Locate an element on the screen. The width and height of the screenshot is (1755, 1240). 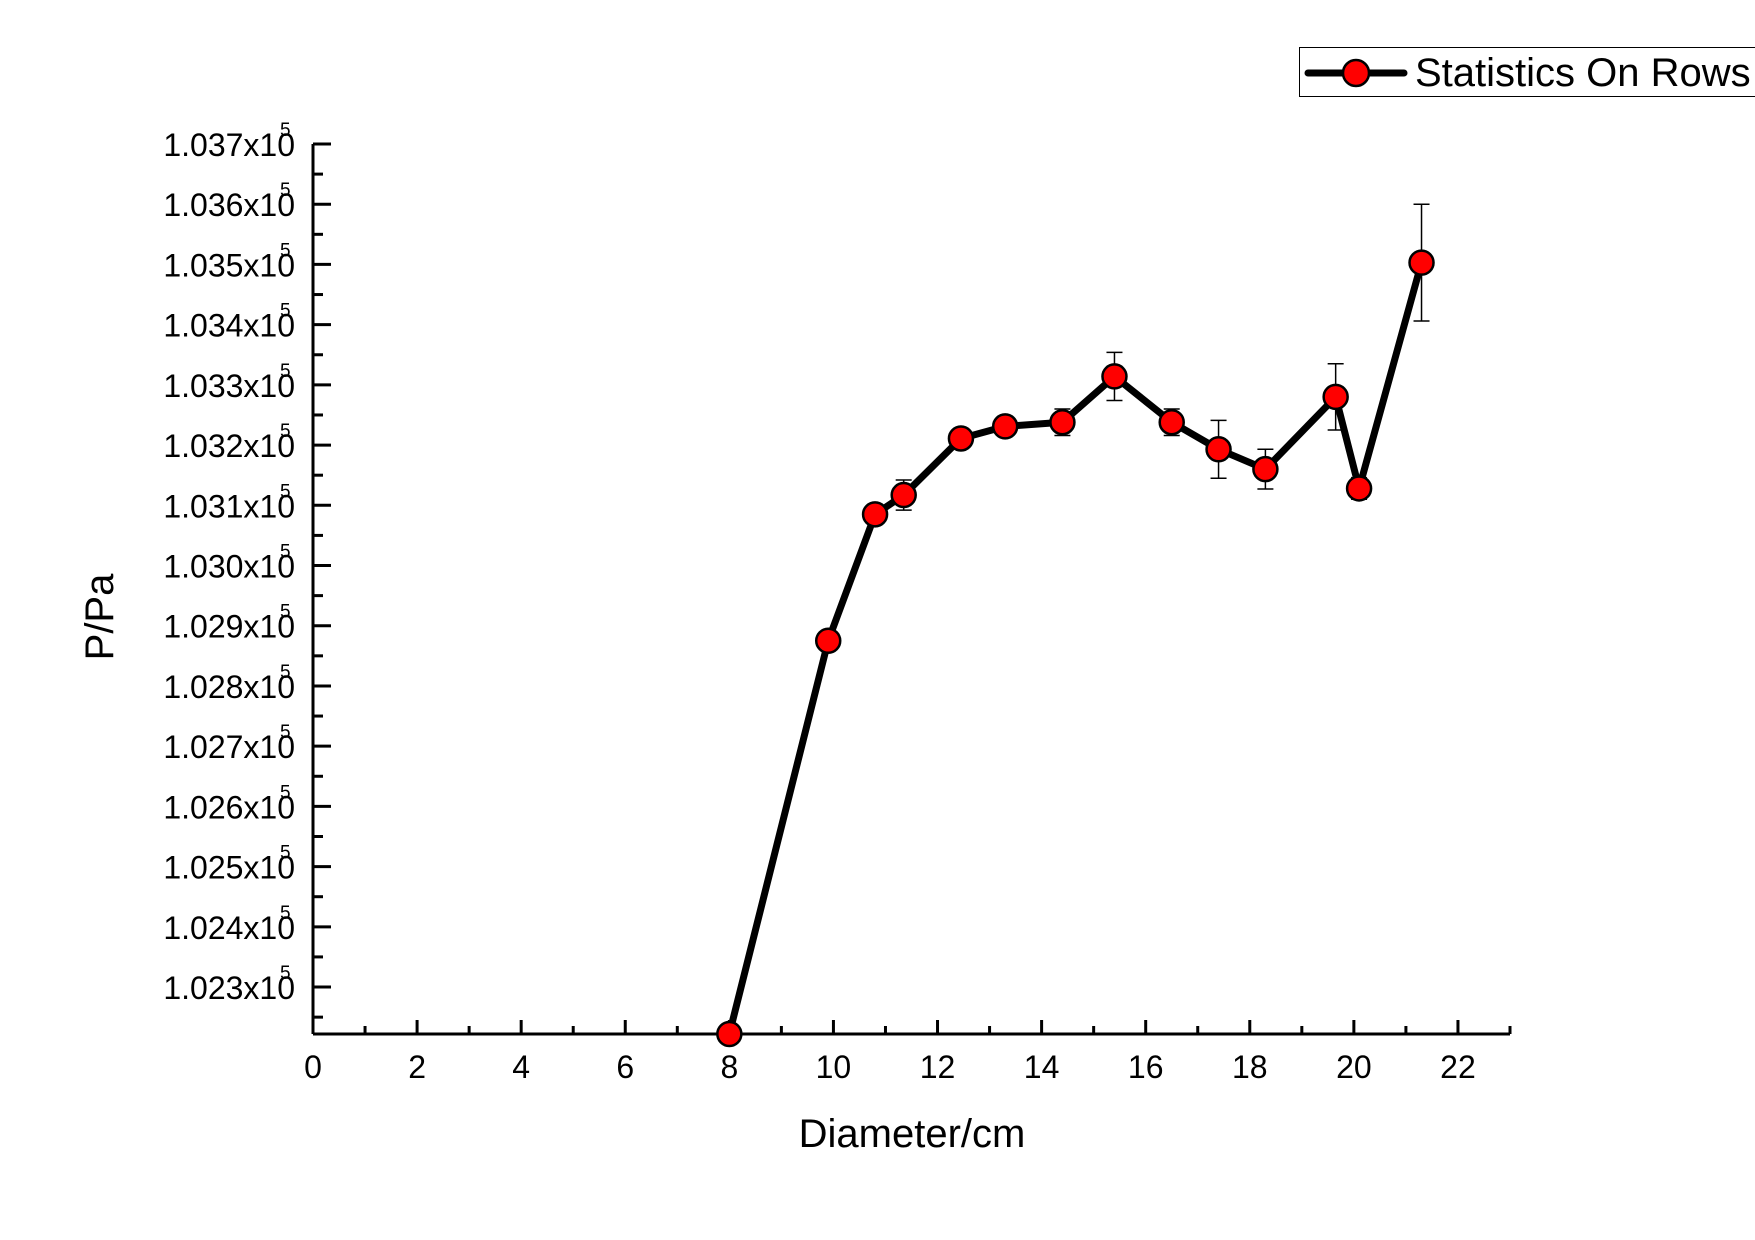
legend: Statistics On Rows is located at coordinates (1527, 72).